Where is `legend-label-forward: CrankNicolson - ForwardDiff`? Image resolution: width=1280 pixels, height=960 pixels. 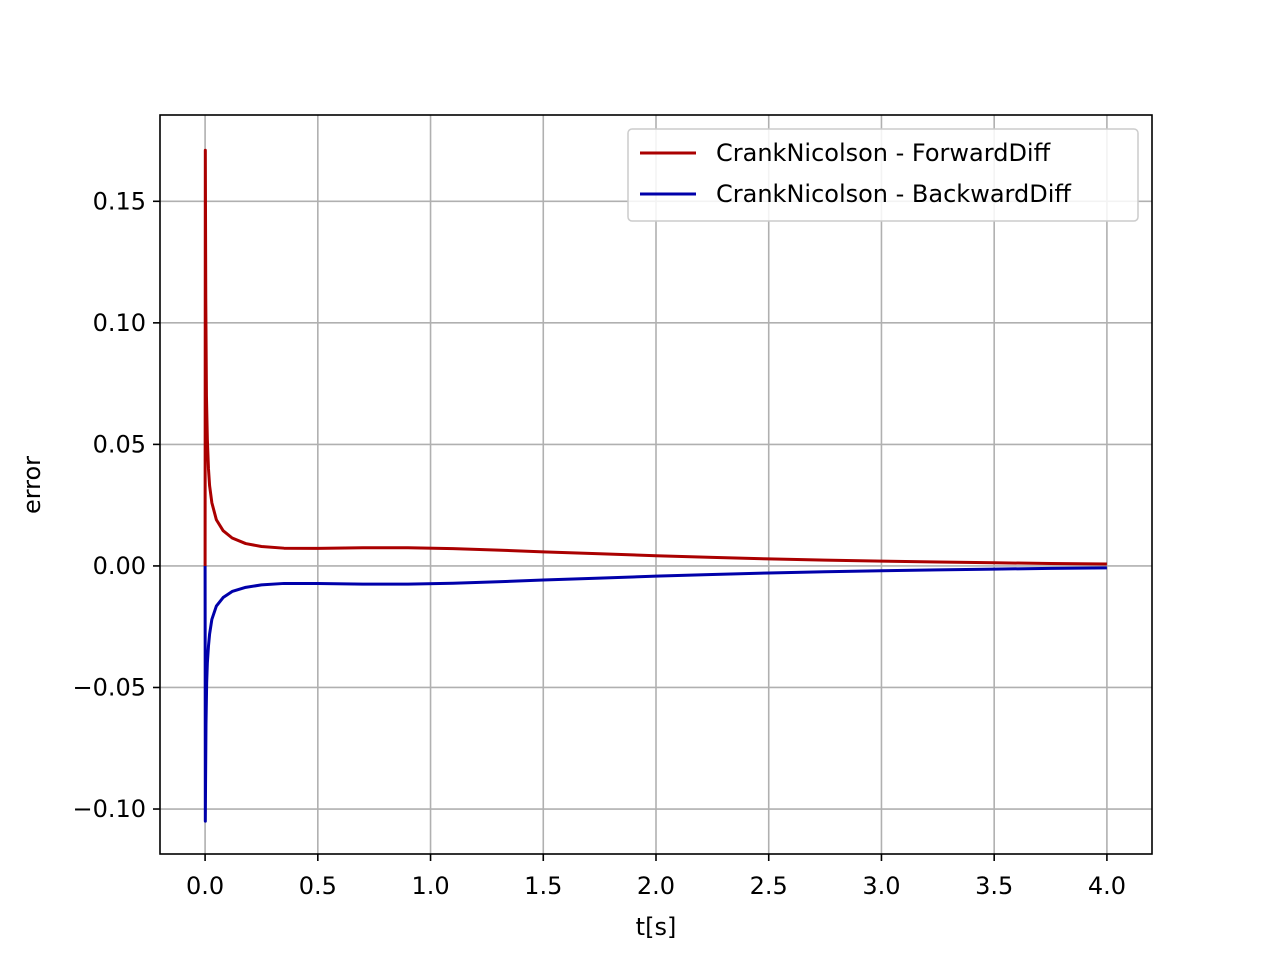 legend-label-forward: CrankNicolson - ForwardDiff is located at coordinates (883, 153).